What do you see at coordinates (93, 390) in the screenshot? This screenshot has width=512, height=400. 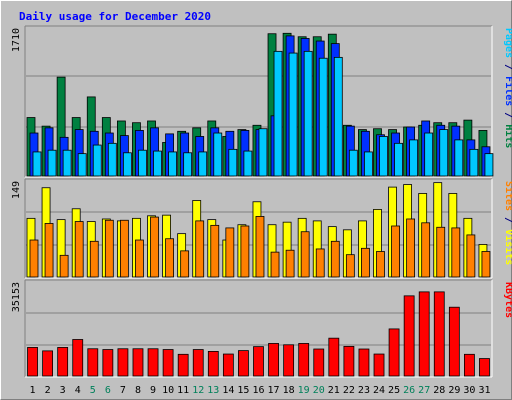 I see `x-tick-label-5: 5` at bounding box center [93, 390].